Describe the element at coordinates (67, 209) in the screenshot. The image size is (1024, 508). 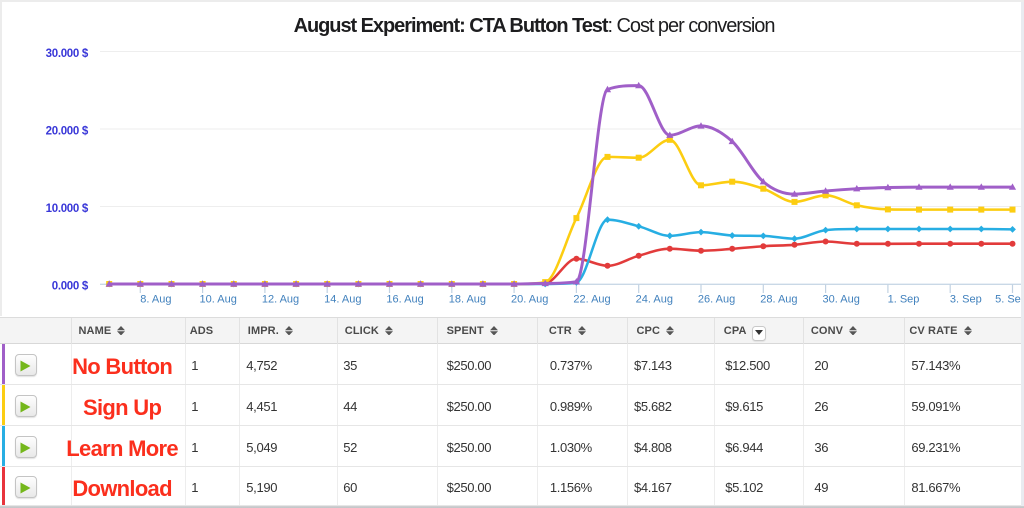
I see `svg-text: 10.000 $` at that location.